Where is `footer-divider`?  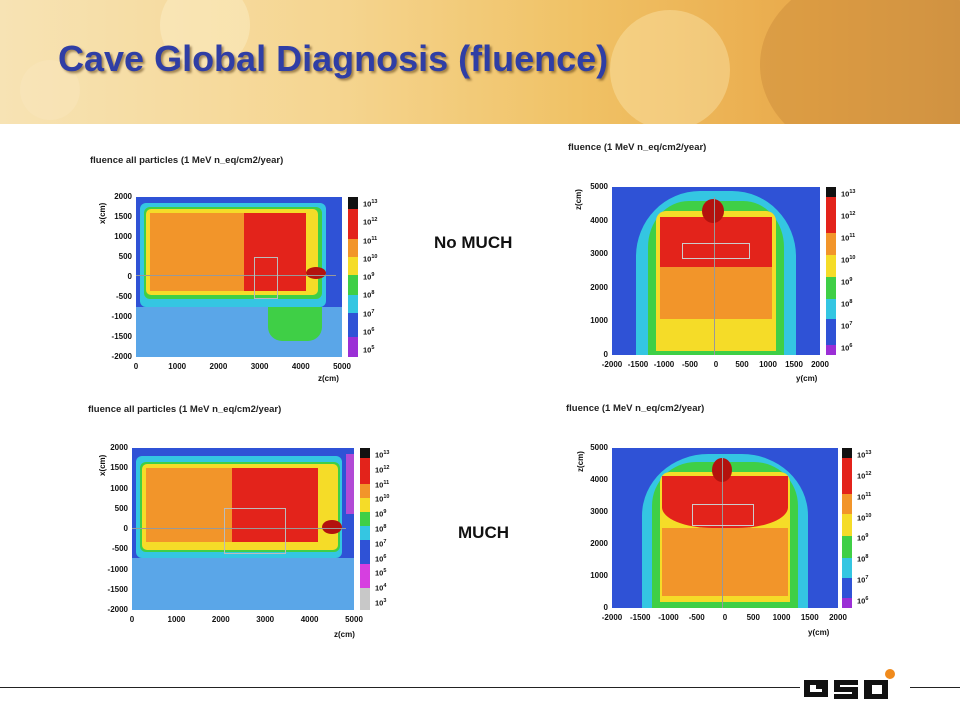 footer-divider is located at coordinates (480, 687).